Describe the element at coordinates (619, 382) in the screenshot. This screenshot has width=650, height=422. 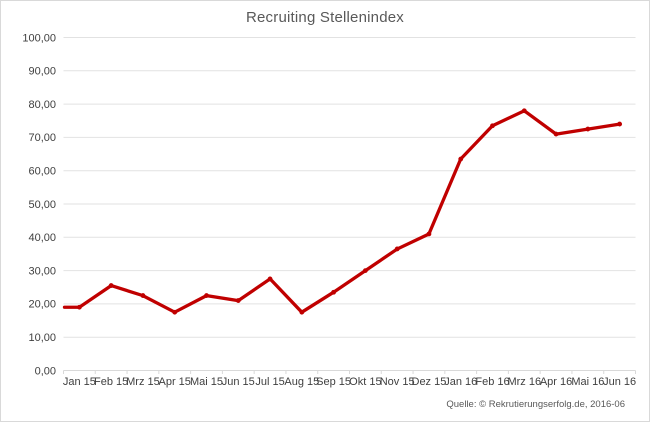
I see `svg-text: Jun 16` at that location.